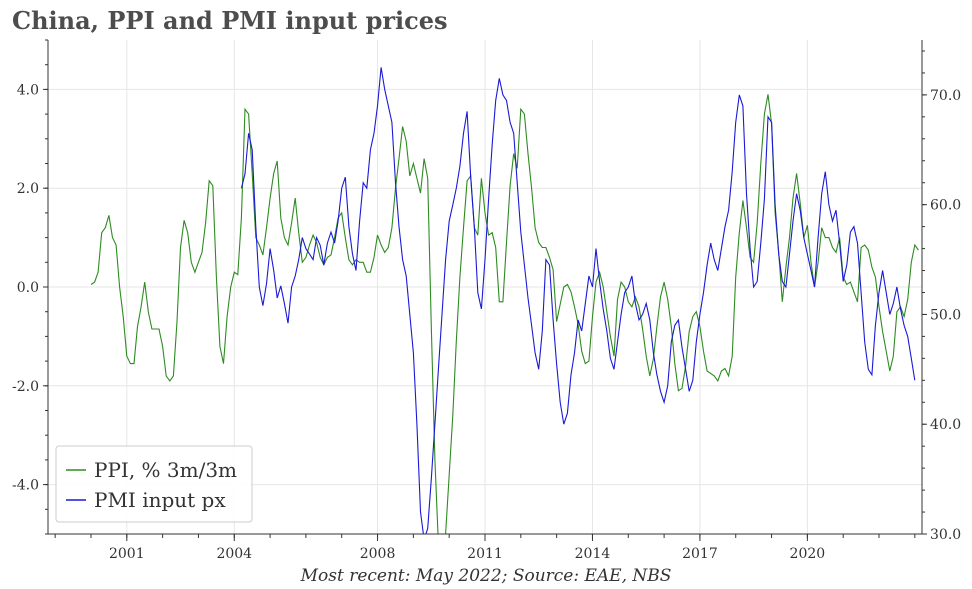 This screenshot has height=589, width=972. I want to click on y-left-tick-label: 0.0, so click(28, 288).